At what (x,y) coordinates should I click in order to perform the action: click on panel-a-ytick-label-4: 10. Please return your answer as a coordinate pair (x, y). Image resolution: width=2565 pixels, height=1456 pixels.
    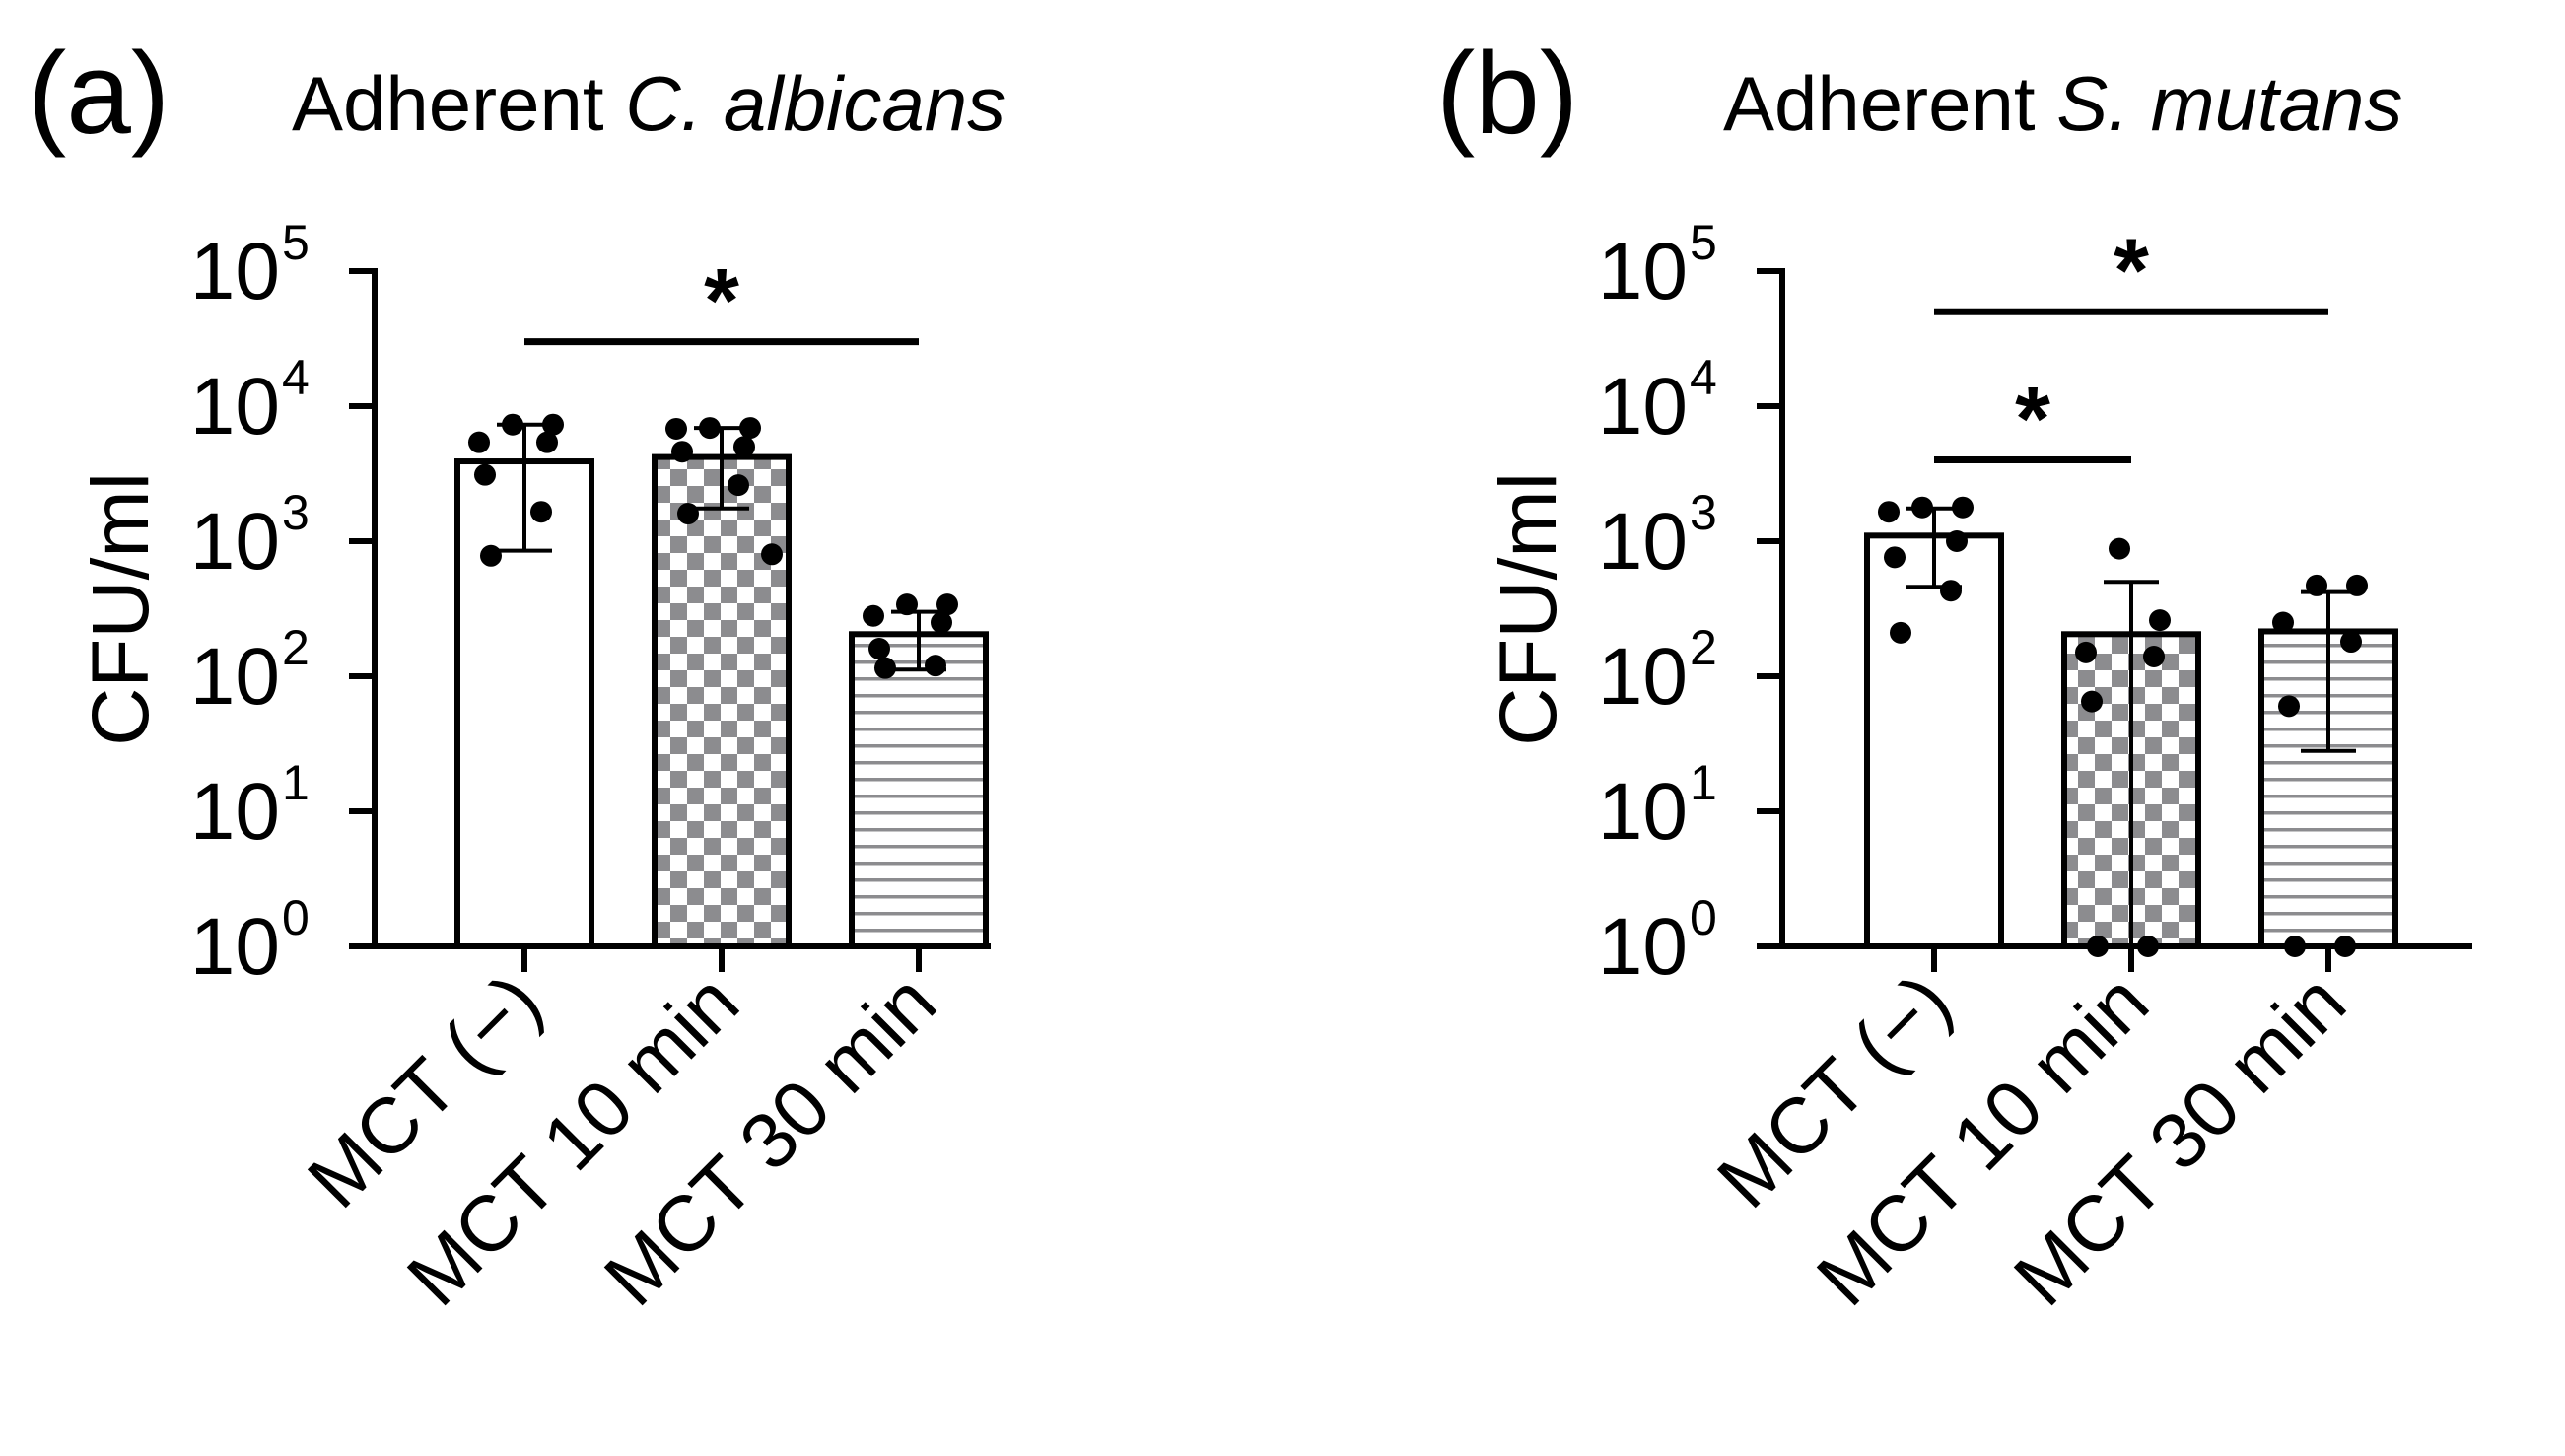
    Looking at the image, I should click on (235, 406).